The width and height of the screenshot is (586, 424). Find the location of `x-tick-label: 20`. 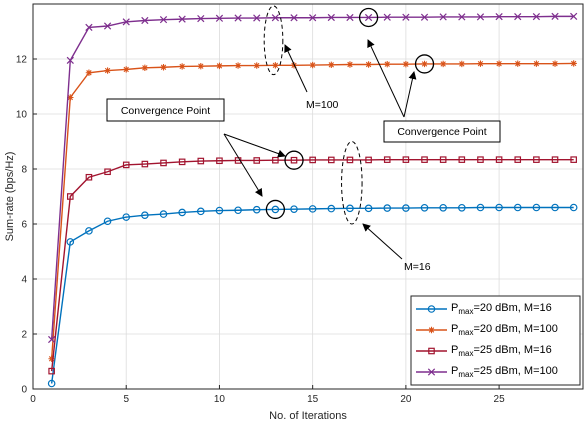

x-tick-label: 20 is located at coordinates (406, 399).